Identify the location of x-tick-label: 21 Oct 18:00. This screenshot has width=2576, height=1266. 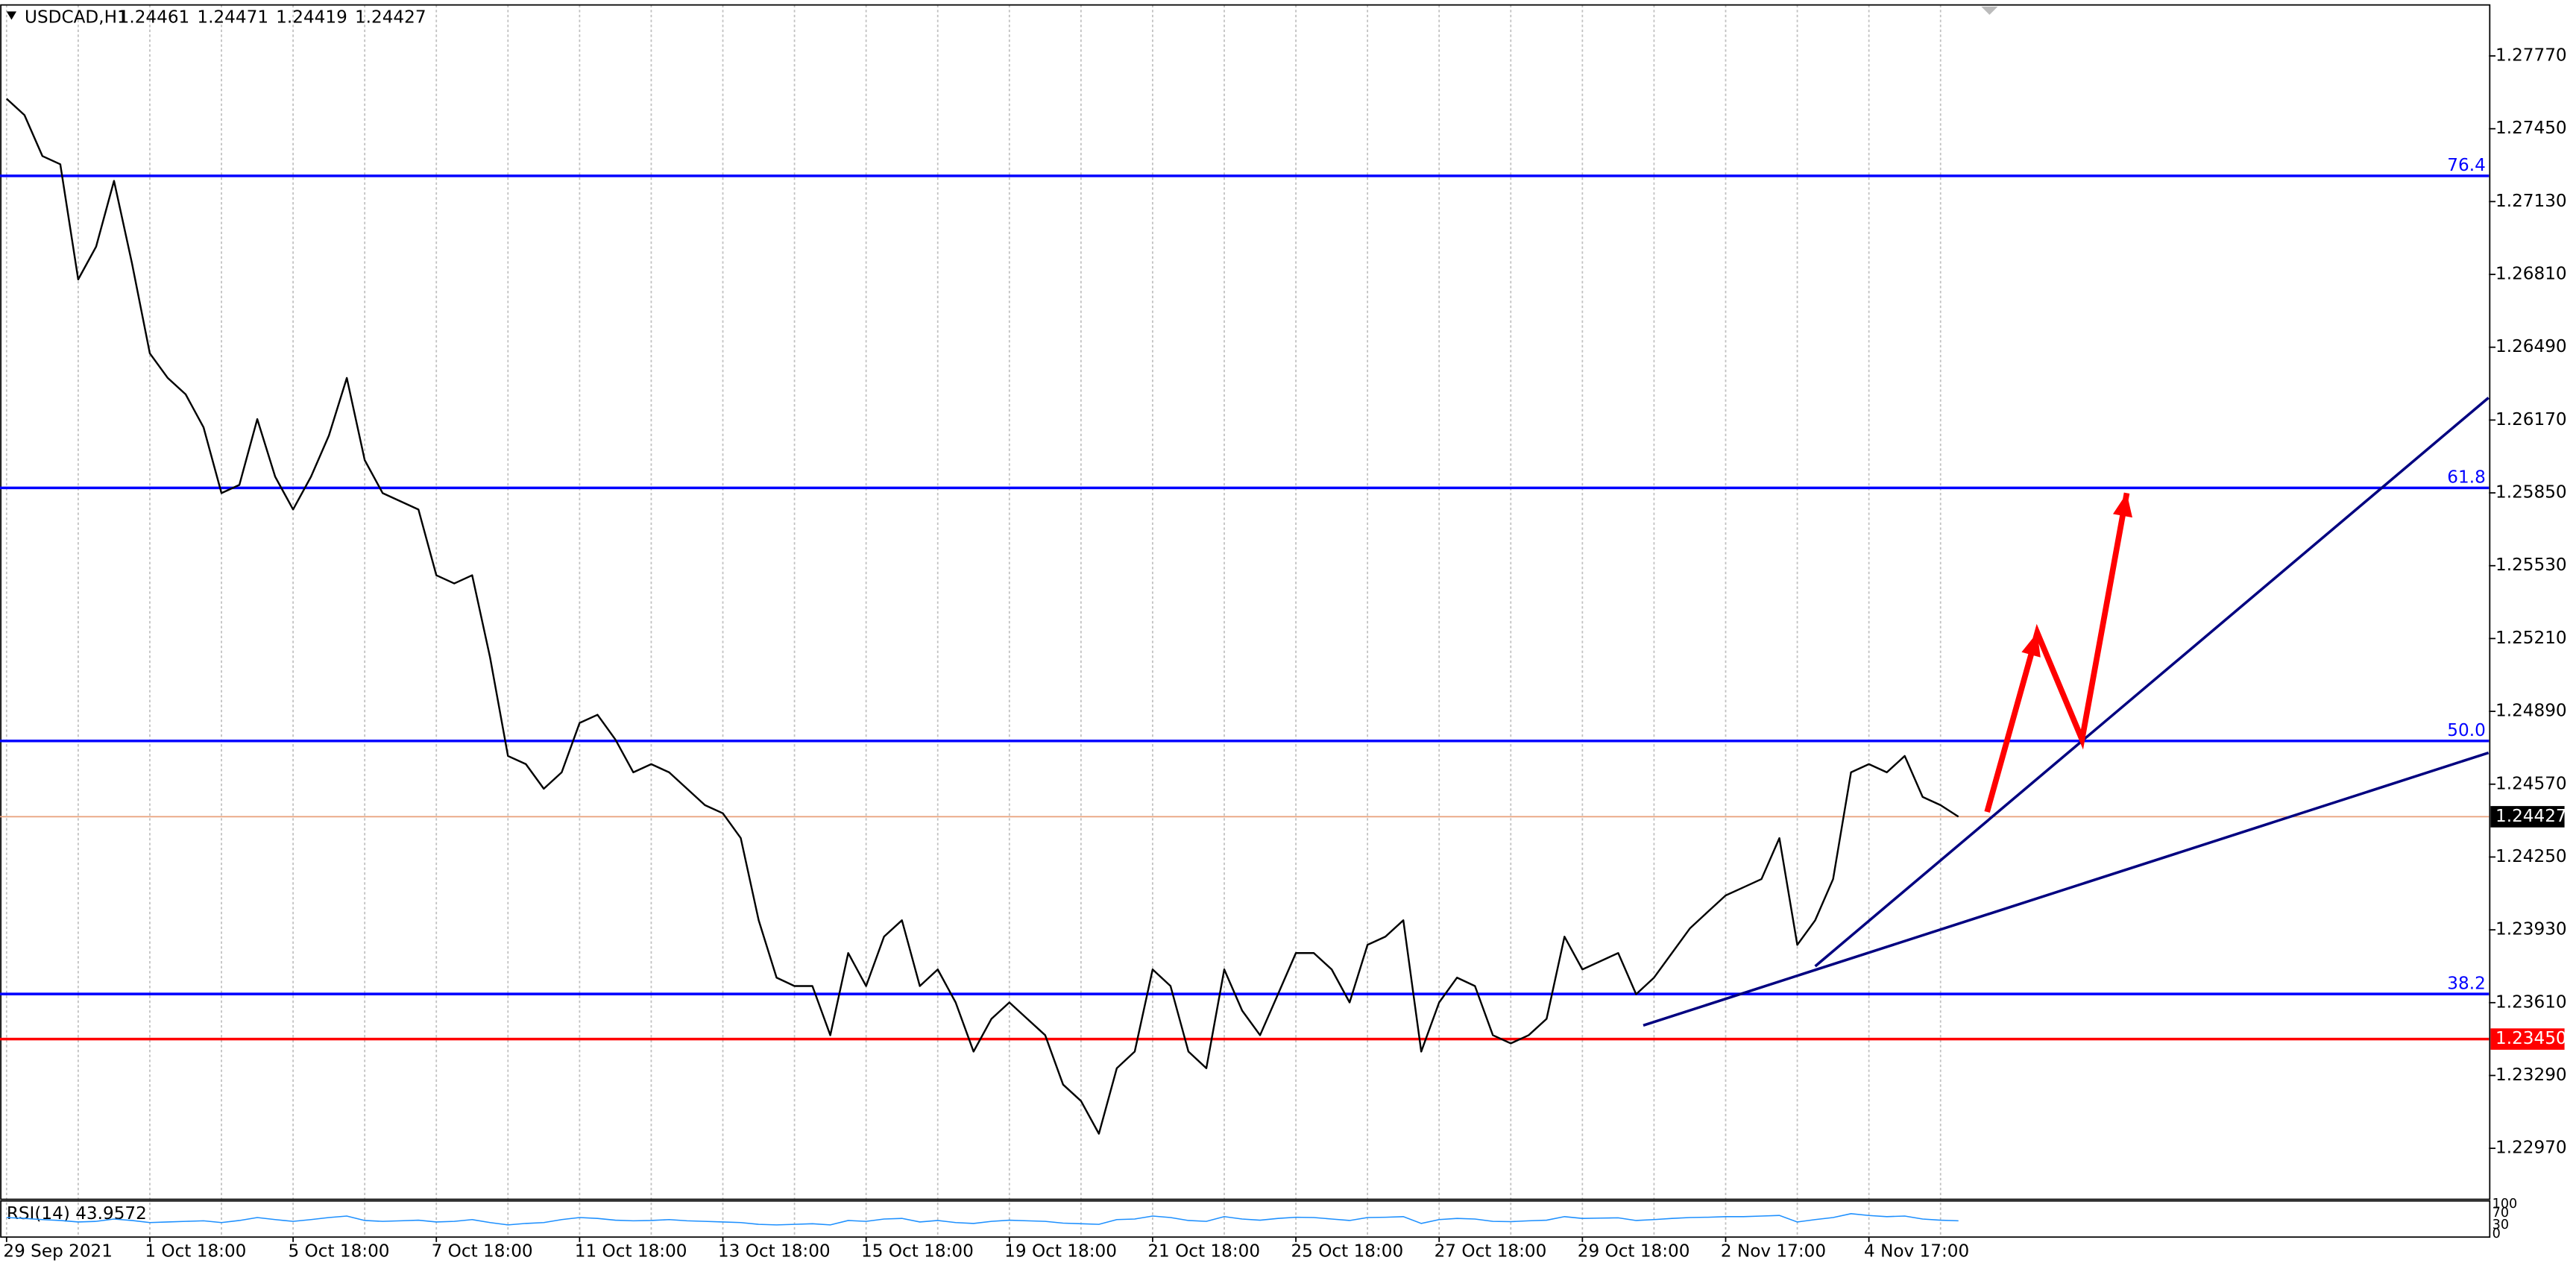
(1203, 1252).